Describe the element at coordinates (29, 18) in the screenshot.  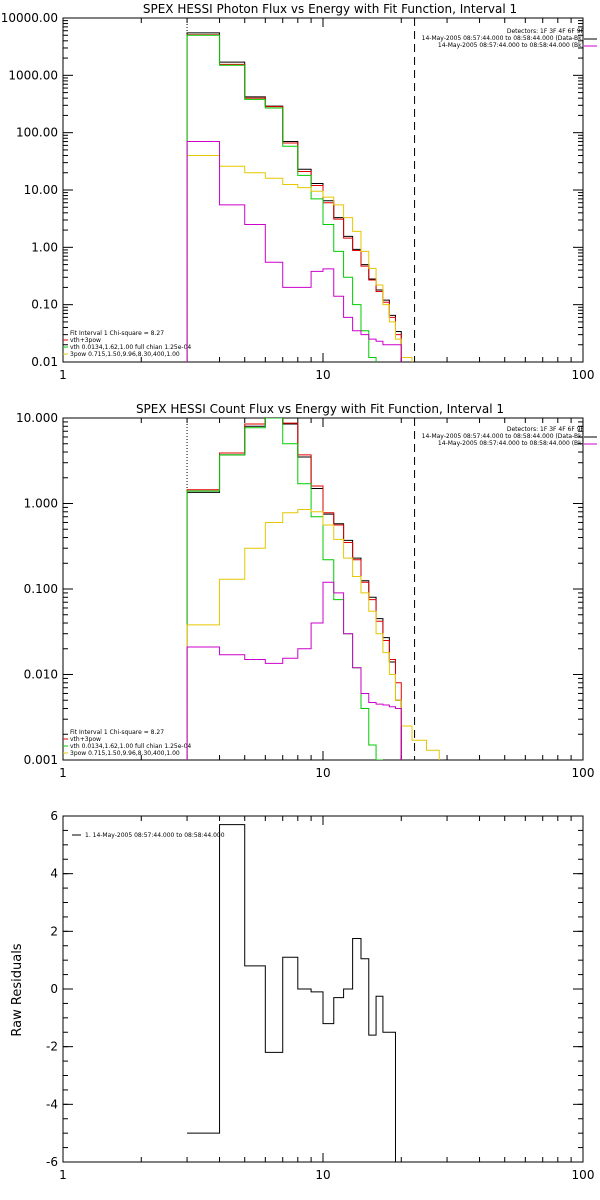
I see `y-tick-label: 10000.00` at that location.